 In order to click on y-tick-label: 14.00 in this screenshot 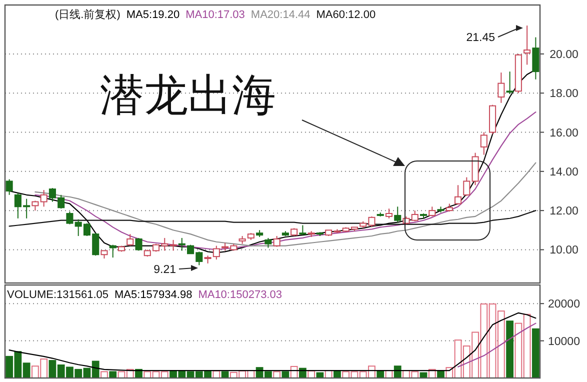, I will do `click(564, 172)`.